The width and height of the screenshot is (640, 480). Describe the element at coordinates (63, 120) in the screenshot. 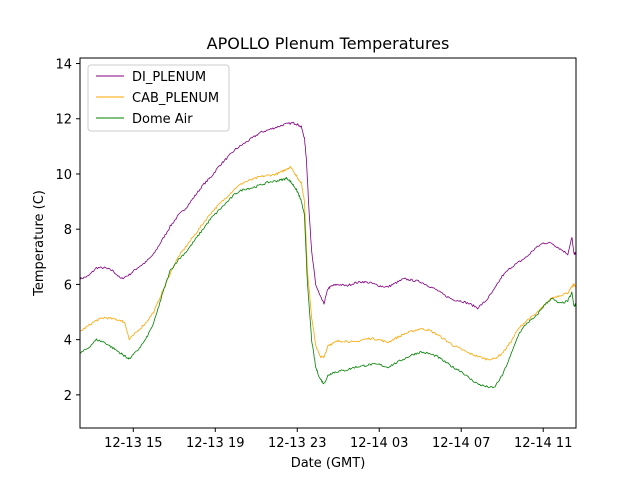

I see `y-tick-label: 12` at that location.